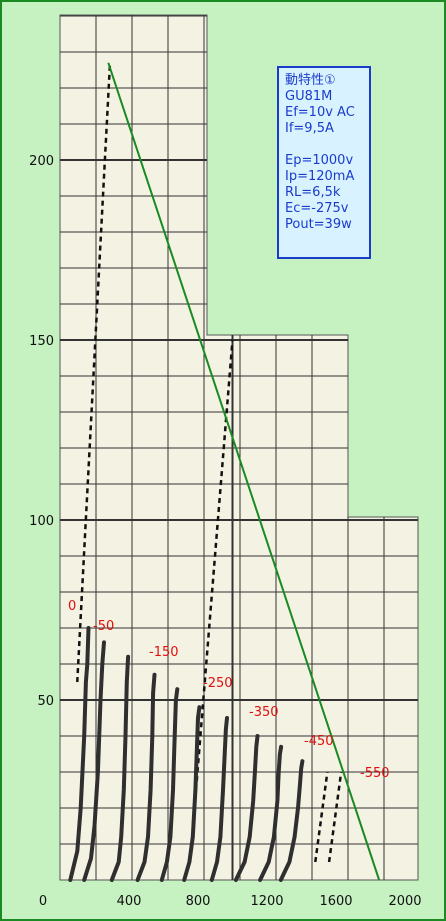 The height and width of the screenshot is (921, 446). What do you see at coordinates (319, 160) in the screenshot?
I see `info-line: Ep=1000v` at bounding box center [319, 160].